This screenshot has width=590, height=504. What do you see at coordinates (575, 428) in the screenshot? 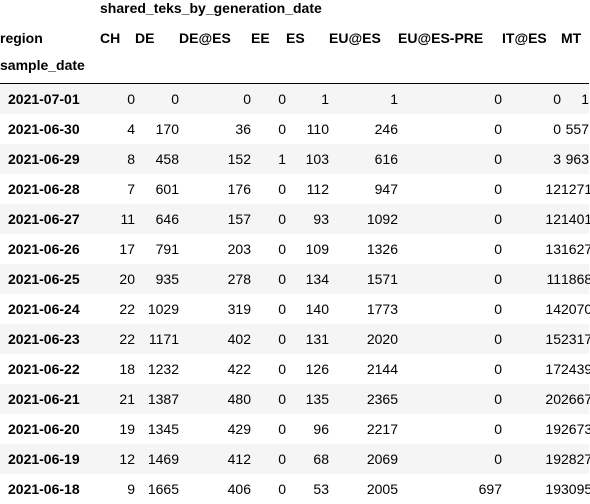
I see `table-cell: 2673` at bounding box center [575, 428].